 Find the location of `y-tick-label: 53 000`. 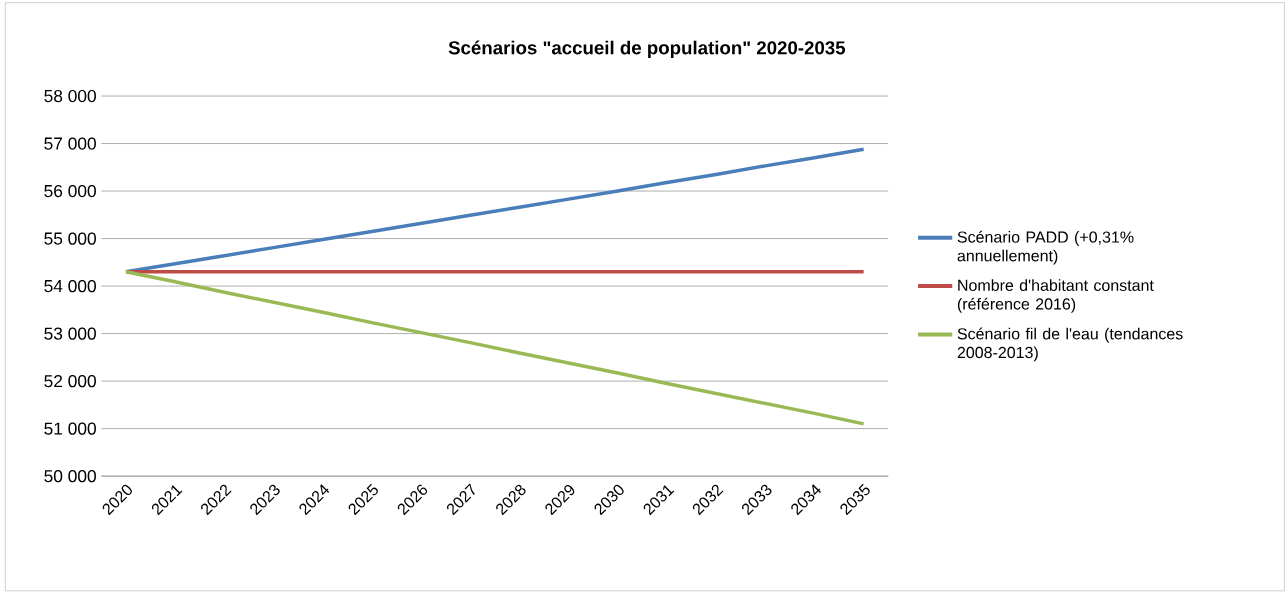

y-tick-label: 53 000 is located at coordinates (70, 333).